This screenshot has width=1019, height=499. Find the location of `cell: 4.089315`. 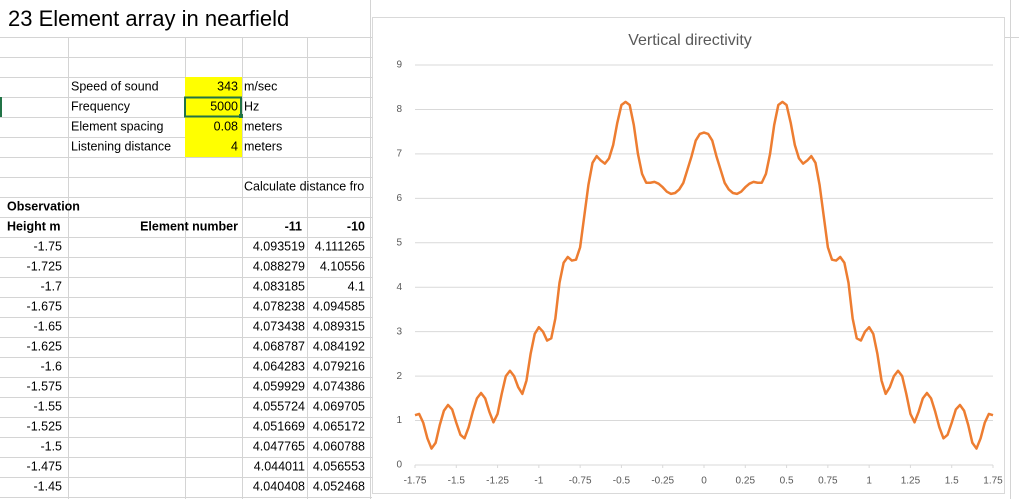

cell: 4.089315 is located at coordinates (339, 326).